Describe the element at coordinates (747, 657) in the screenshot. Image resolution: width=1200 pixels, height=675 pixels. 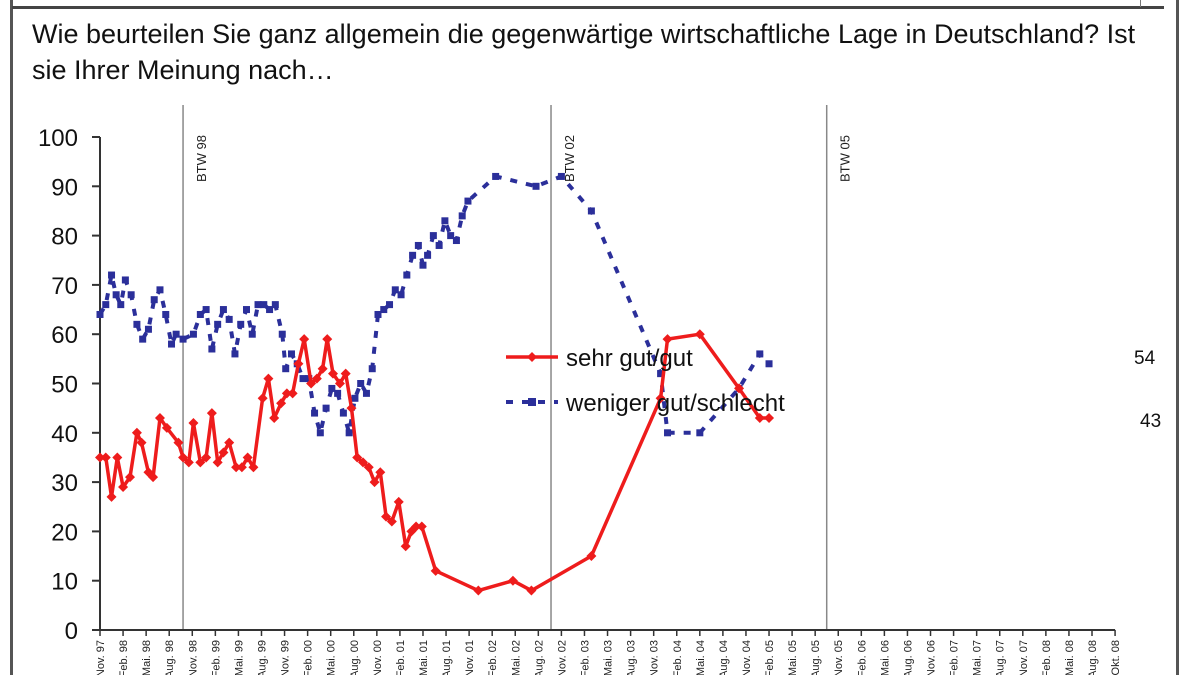
I see `x-tick-label: Nov. 04` at that location.